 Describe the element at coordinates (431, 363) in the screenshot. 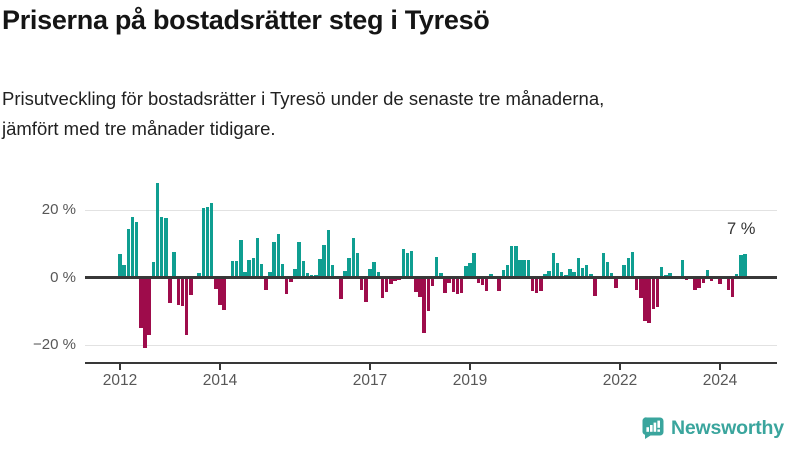

I see `x-axis-line` at that location.